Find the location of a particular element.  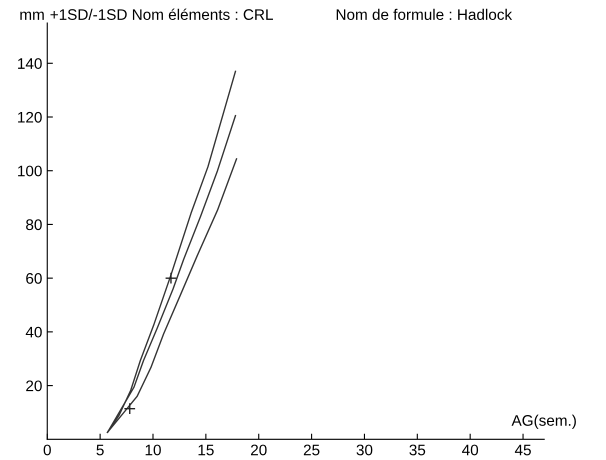

chart-subtitle: Nom de formule : Hadlock is located at coordinates (424, 14).